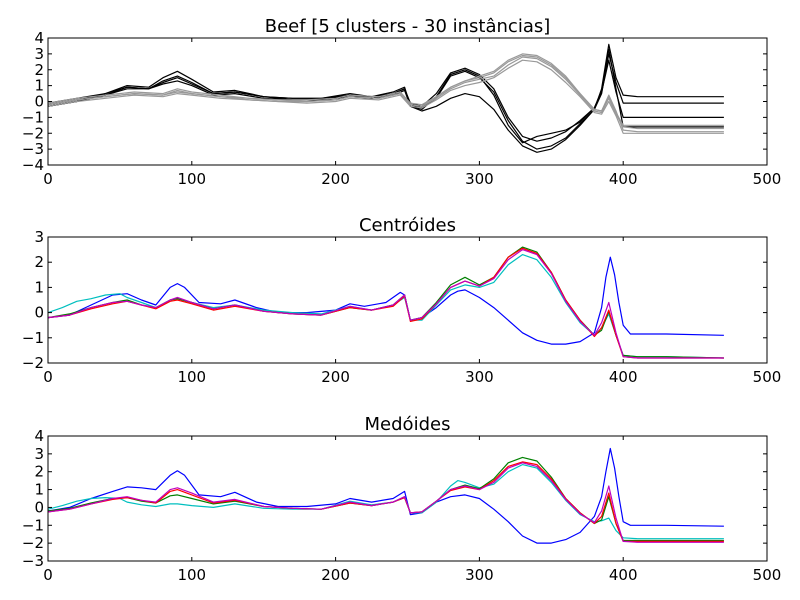 This screenshot has height=600, width=800. Describe the element at coordinates (407, 225) in the screenshot. I see `chart-title: Centróides` at that location.